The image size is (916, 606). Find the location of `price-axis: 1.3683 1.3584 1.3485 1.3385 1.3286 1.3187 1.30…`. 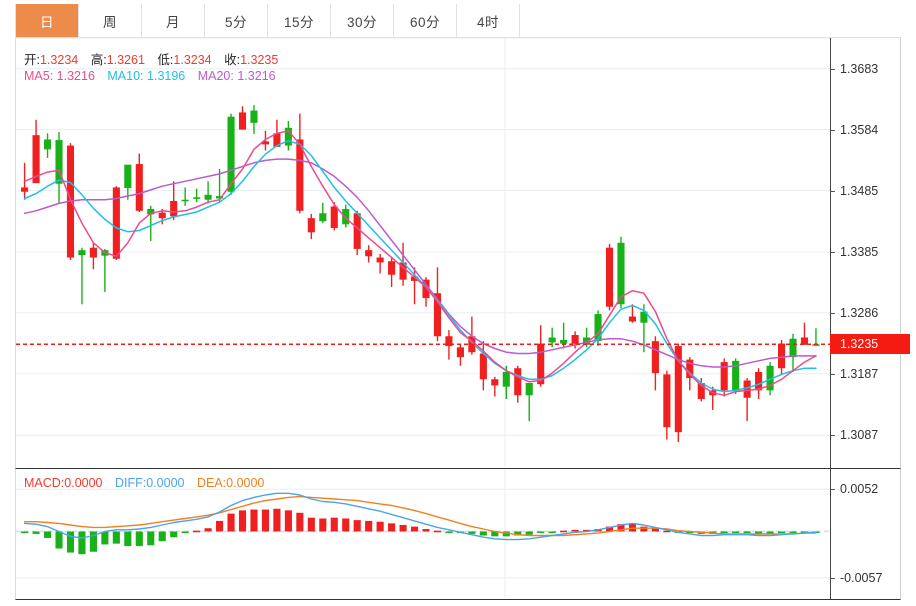

price-axis: 1.3683 1.3584 1.3485 1.3385 1.3286 1.3187 1.30… is located at coordinates (870, 253).